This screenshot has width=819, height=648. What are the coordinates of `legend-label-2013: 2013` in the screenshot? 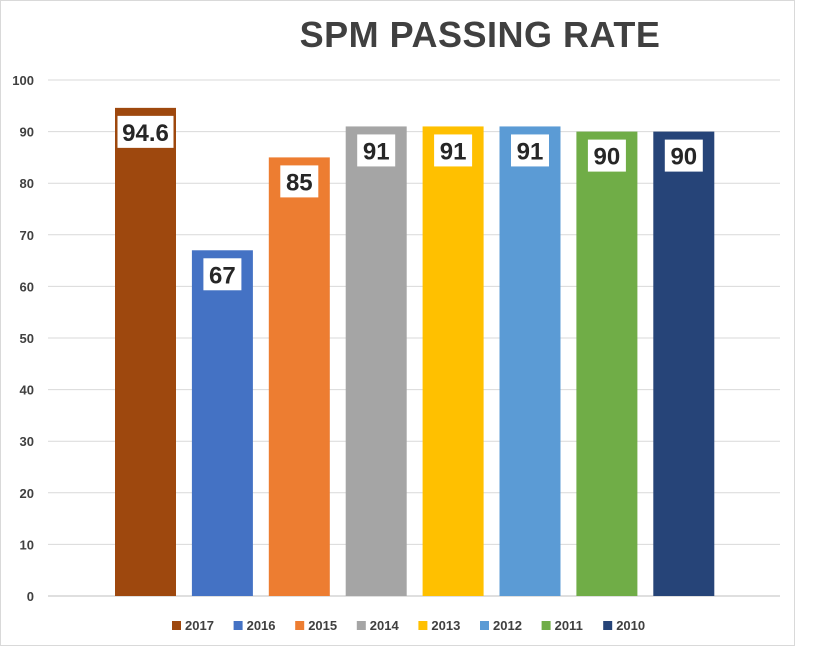 It's located at (445, 625).